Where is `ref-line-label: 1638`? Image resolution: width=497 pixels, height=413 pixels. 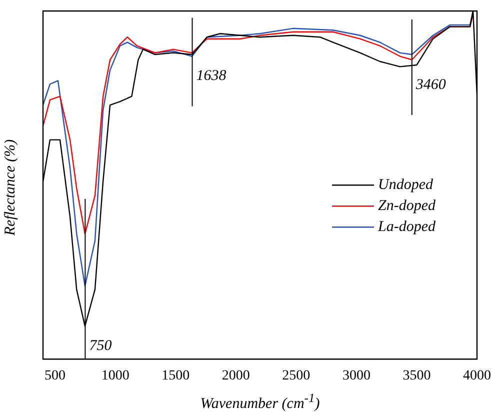
ref-line-label: 1638 is located at coordinates (211, 76).